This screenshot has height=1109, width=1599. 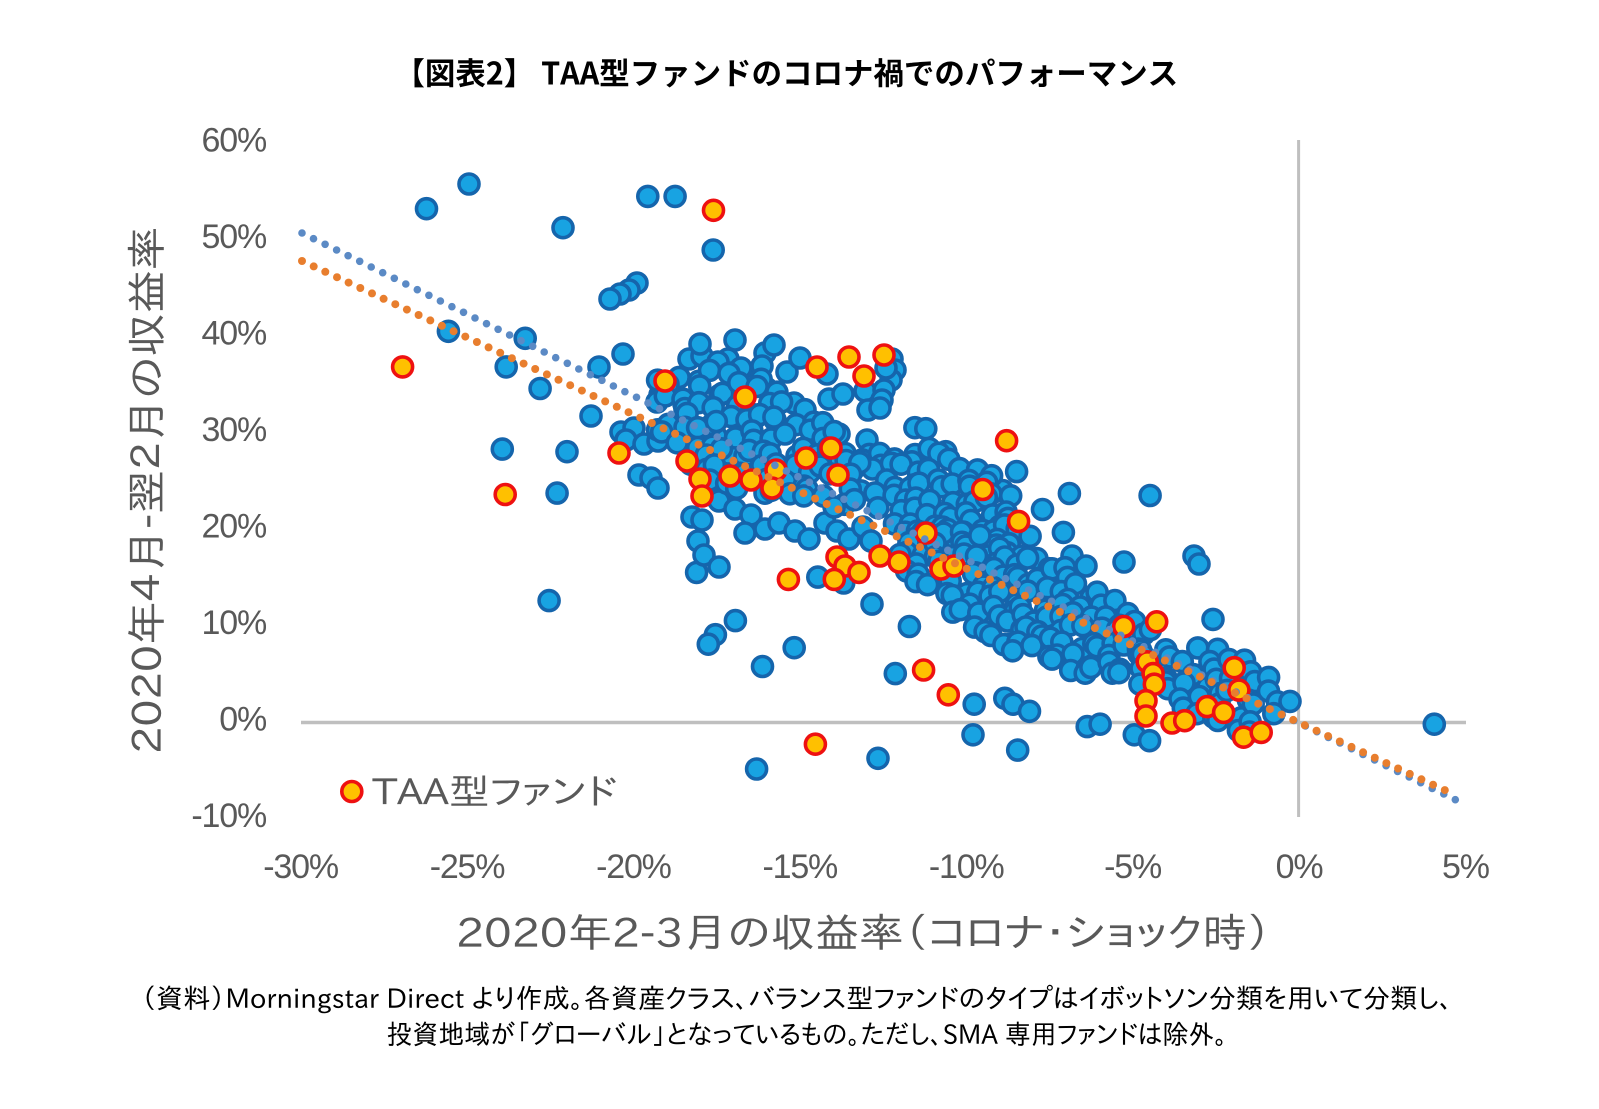 What do you see at coordinates (634, 867) in the screenshot?
I see `svg-text: -20%` at bounding box center [634, 867].